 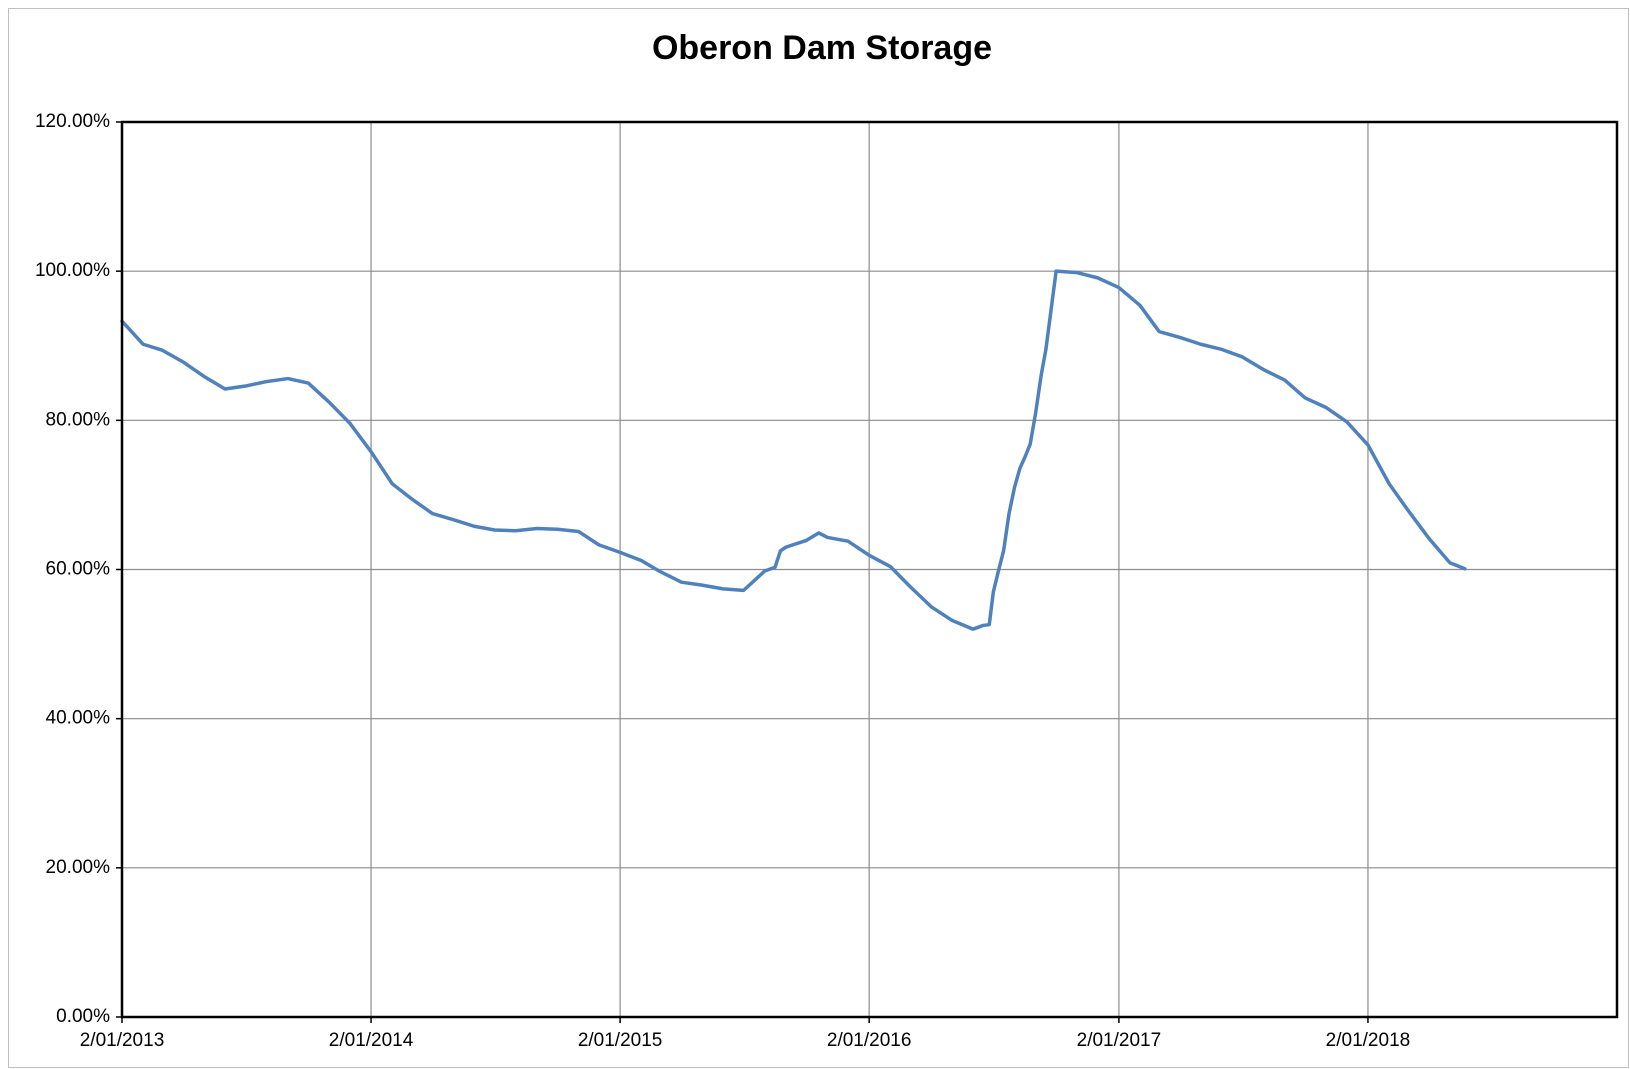 What do you see at coordinates (1119, 1040) in the screenshot?
I see `x-tick-label: 2/01/2017` at bounding box center [1119, 1040].